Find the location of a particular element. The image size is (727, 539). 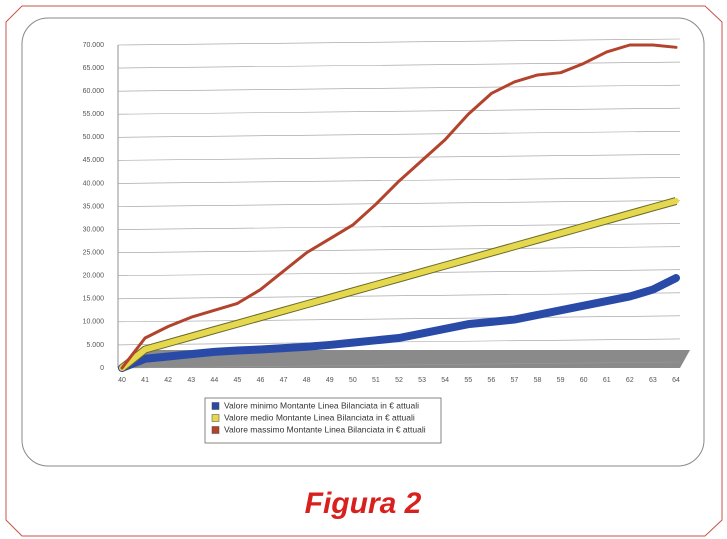

caption: Figura 2 is located at coordinates (363, 503).